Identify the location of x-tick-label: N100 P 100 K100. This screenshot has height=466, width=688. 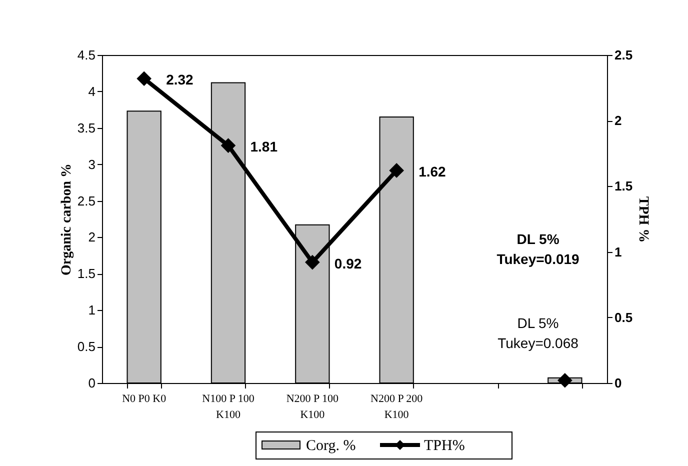
(228, 407).